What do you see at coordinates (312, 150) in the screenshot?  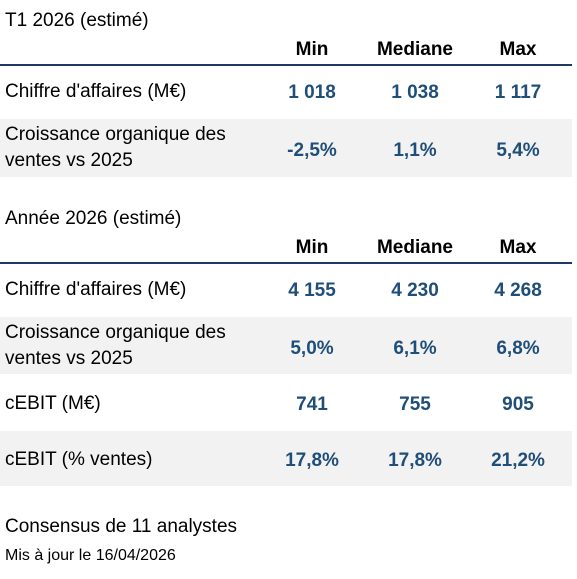 I see `value-min: -2,5%` at bounding box center [312, 150].